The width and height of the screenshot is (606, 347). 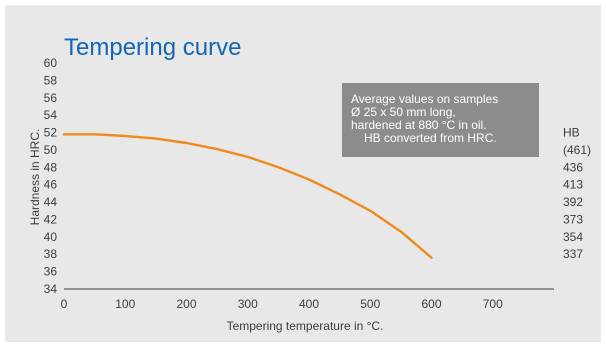 I want to click on y-axis-label: Hardness in HRC., so click(x=35, y=177).